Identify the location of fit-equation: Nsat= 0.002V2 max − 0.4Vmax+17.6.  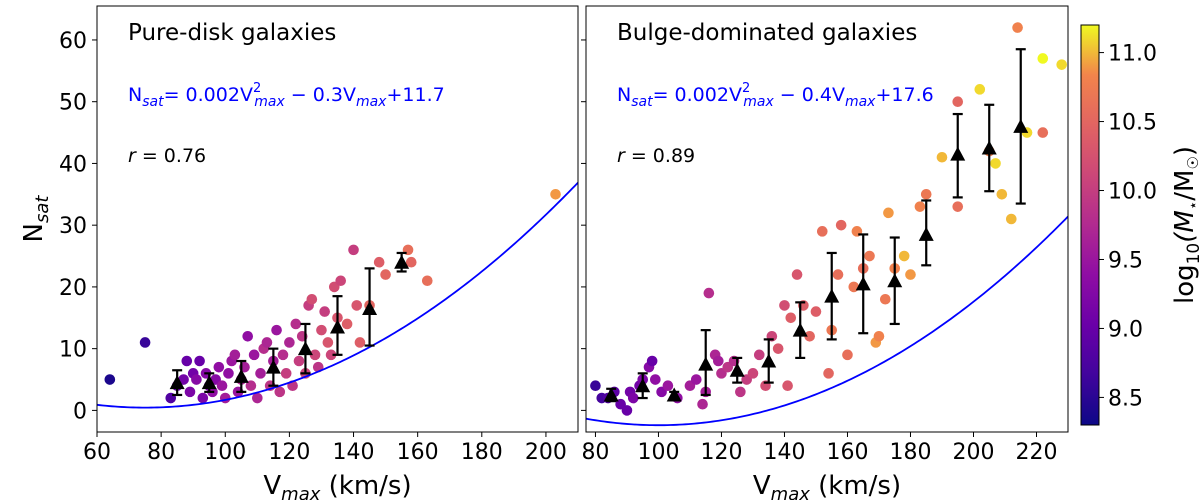
(775, 95).